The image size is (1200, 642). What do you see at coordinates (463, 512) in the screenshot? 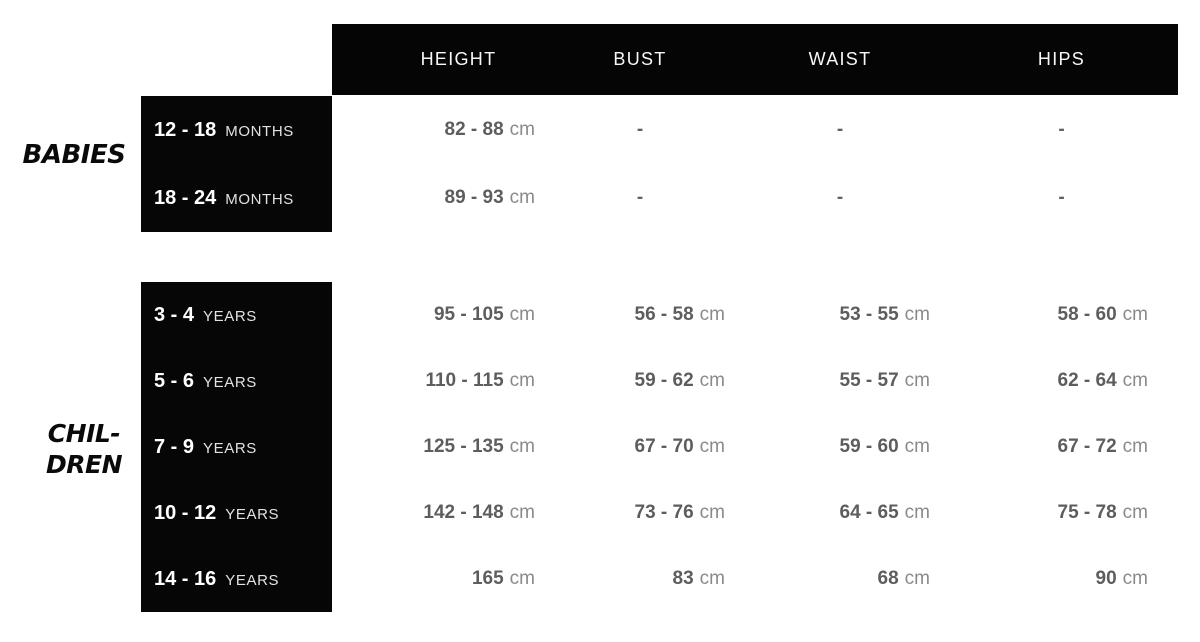
I see `measurement-value: 142 - 148` at bounding box center [463, 512].